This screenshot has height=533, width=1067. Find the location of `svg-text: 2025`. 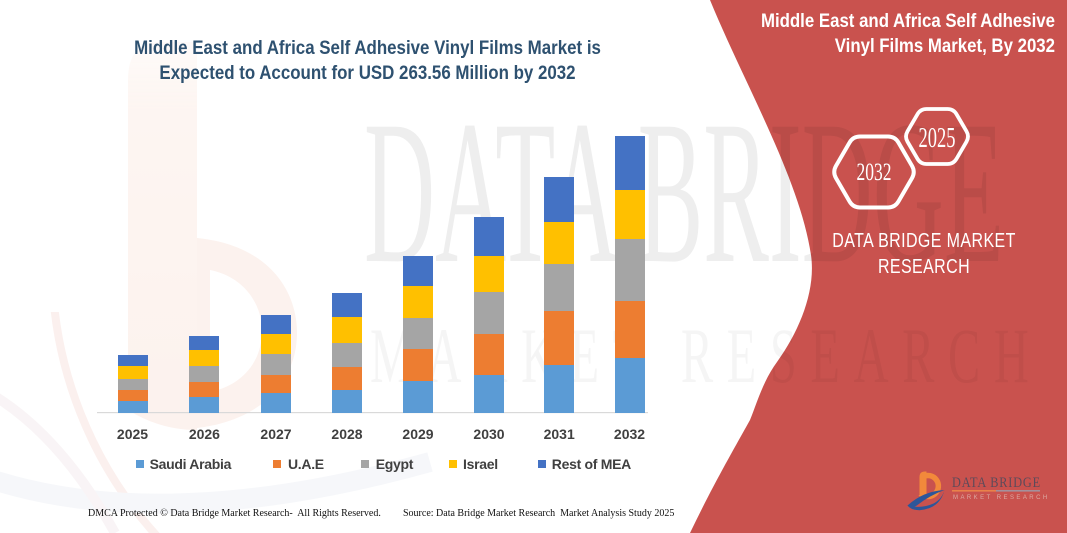

svg-text: 2025 is located at coordinates (937, 138).